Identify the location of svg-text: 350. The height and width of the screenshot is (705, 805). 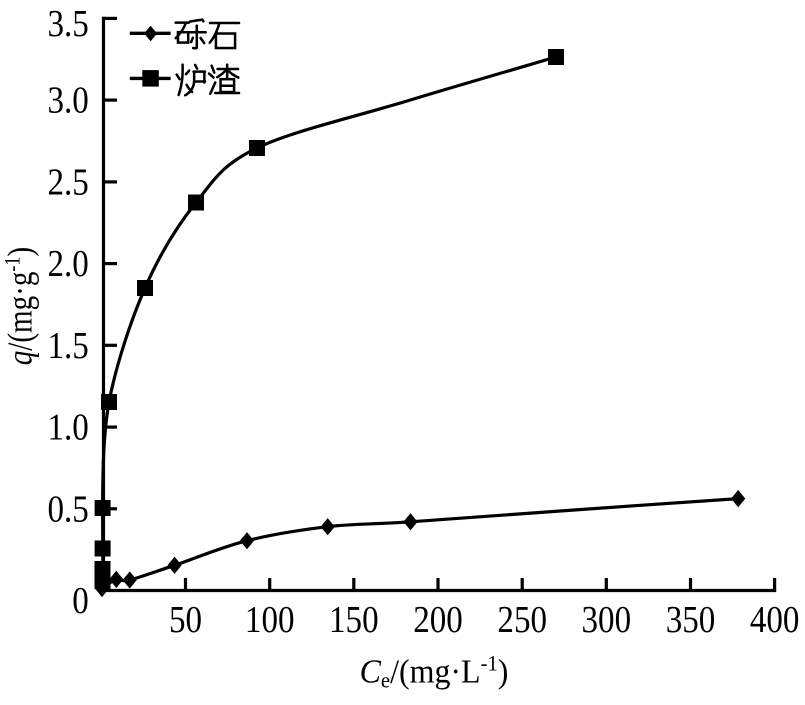
(691, 619).